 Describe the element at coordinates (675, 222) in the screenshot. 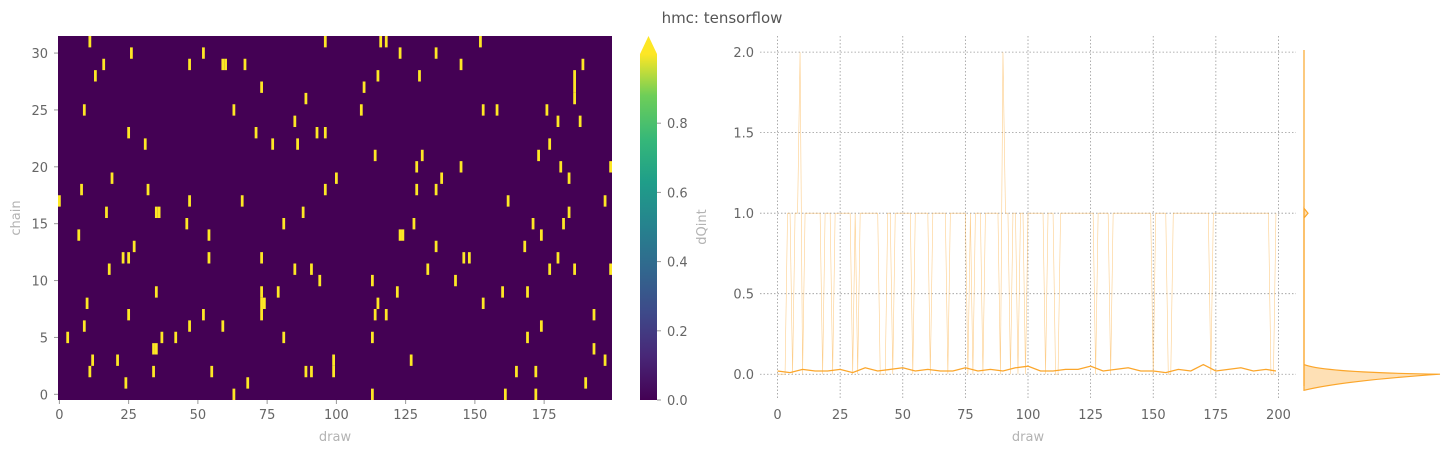

I see `colorbar: 0.0 0.2 0.4 0.6 0.8 dQint` at that location.